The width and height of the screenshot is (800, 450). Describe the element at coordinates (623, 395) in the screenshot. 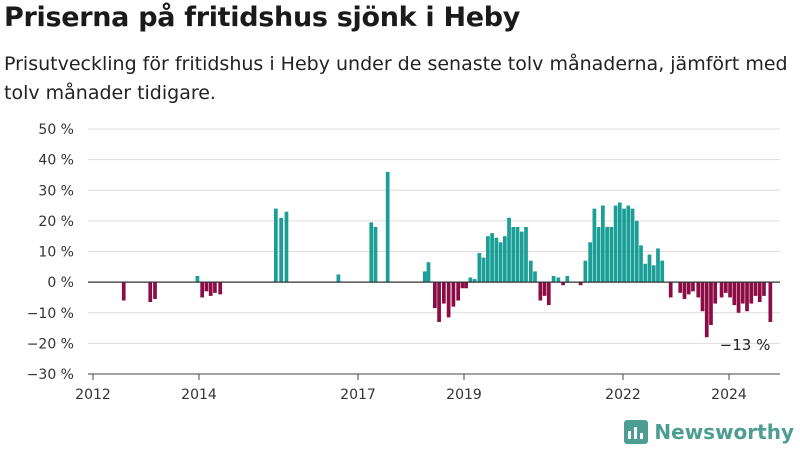

I see `x-tick-label: 2022` at that location.